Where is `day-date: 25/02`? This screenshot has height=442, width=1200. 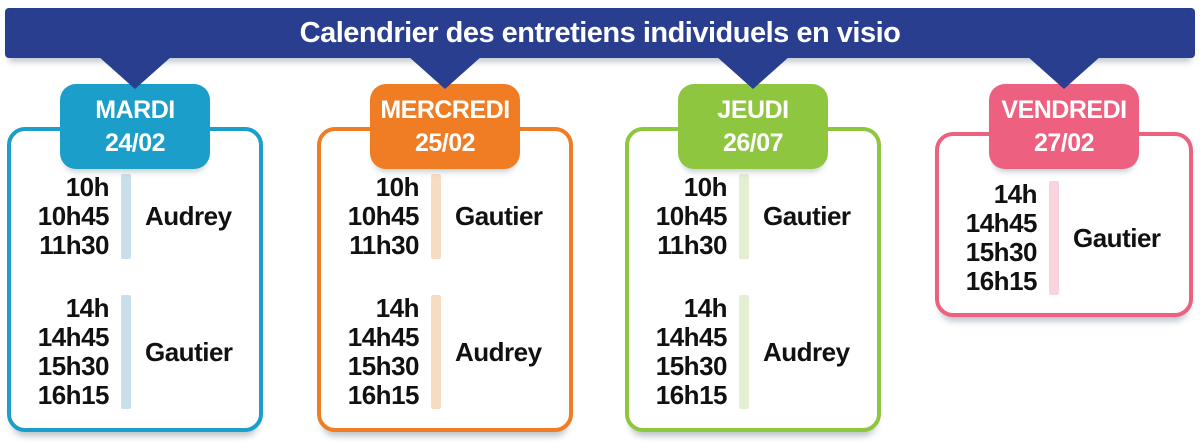
day-date: 25/02 is located at coordinates (445, 142).